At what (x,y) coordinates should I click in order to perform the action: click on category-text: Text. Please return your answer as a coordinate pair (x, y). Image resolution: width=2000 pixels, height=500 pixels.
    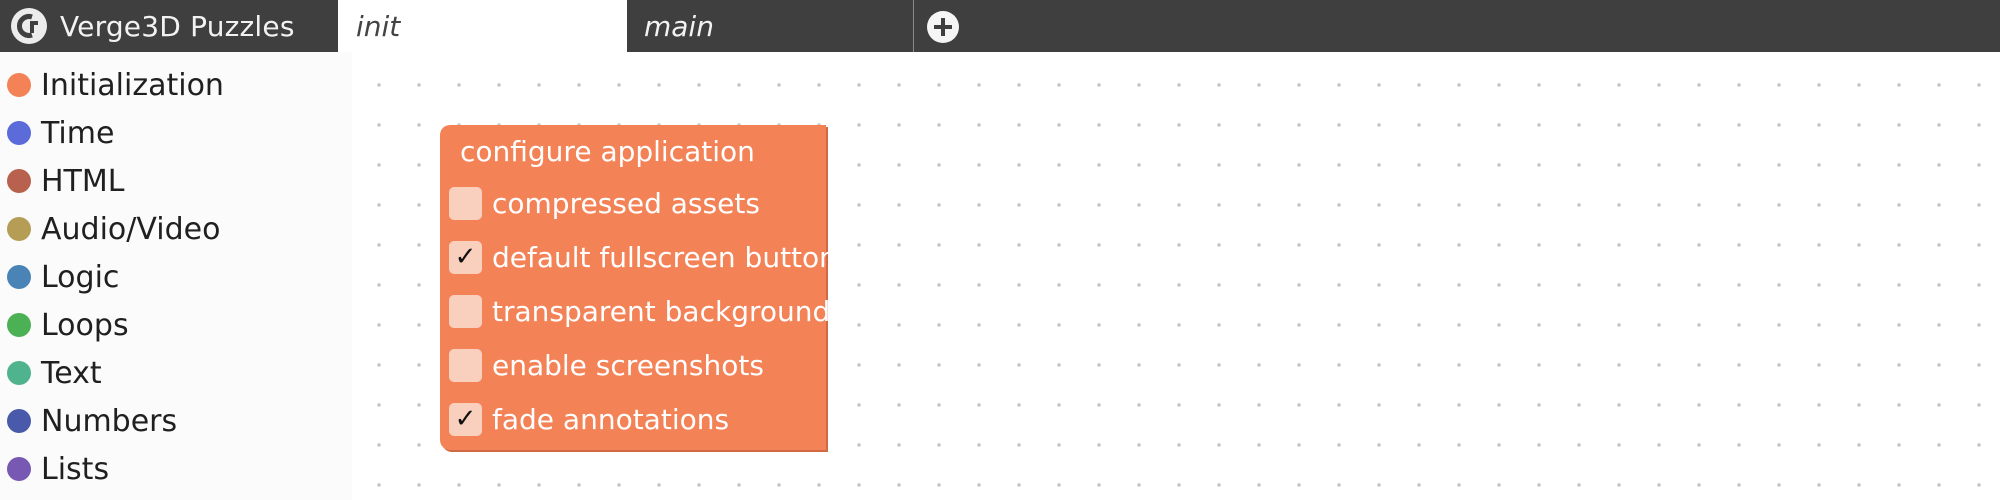
    Looking at the image, I should click on (176, 373).